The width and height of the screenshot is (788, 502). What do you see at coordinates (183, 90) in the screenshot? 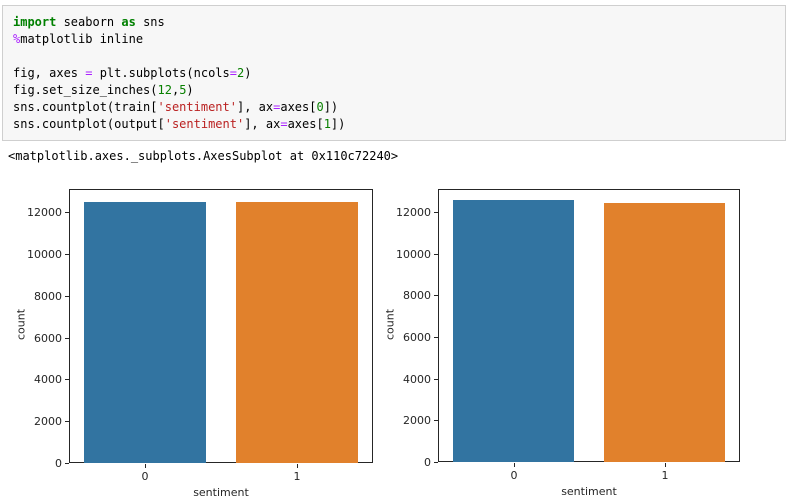
I see `code-token: 5` at bounding box center [183, 90].